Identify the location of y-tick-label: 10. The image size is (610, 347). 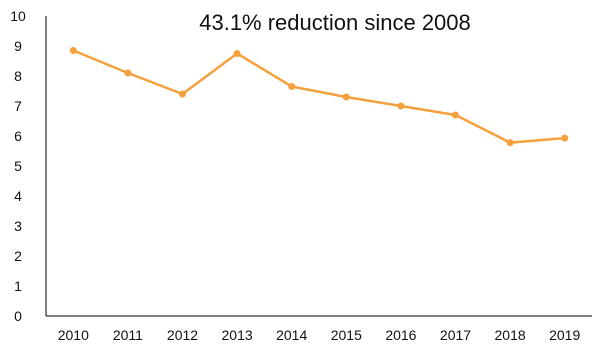
(18, 16).